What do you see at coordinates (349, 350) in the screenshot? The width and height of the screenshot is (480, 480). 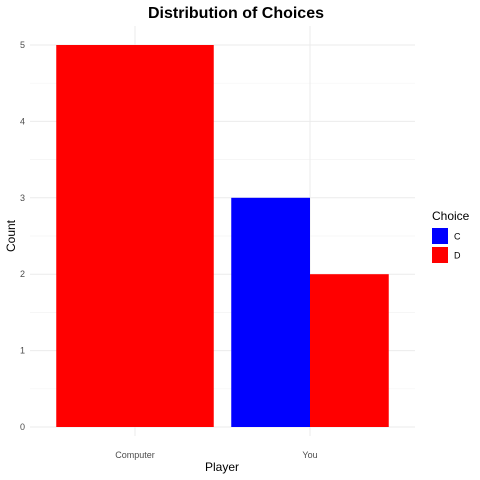 I see `bar-you-d` at bounding box center [349, 350].